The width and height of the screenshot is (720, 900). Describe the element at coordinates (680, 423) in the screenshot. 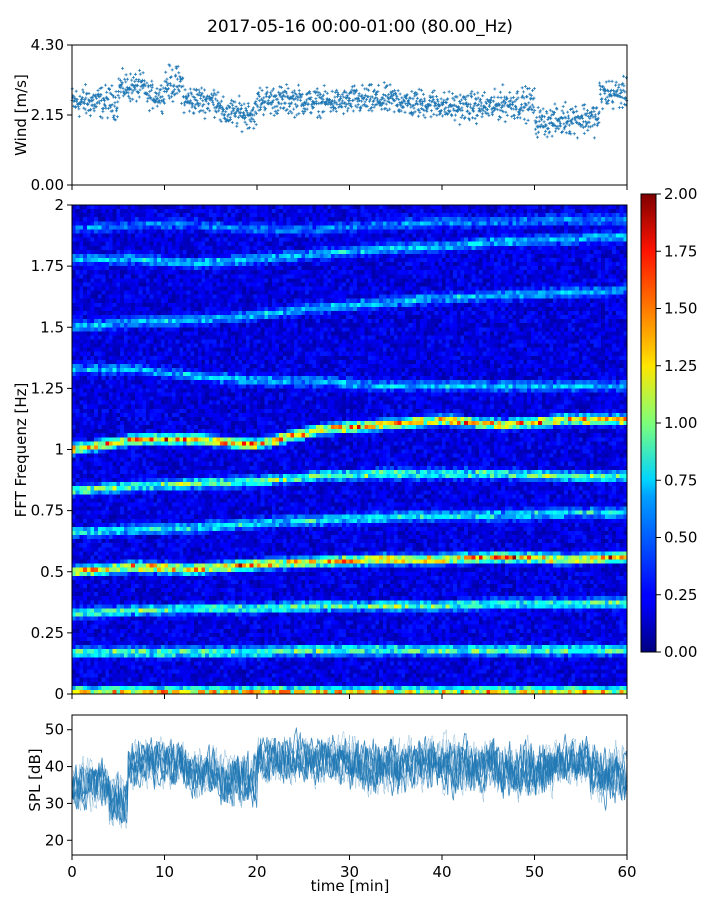

I see `colorbar-tick-label: 1.00` at that location.